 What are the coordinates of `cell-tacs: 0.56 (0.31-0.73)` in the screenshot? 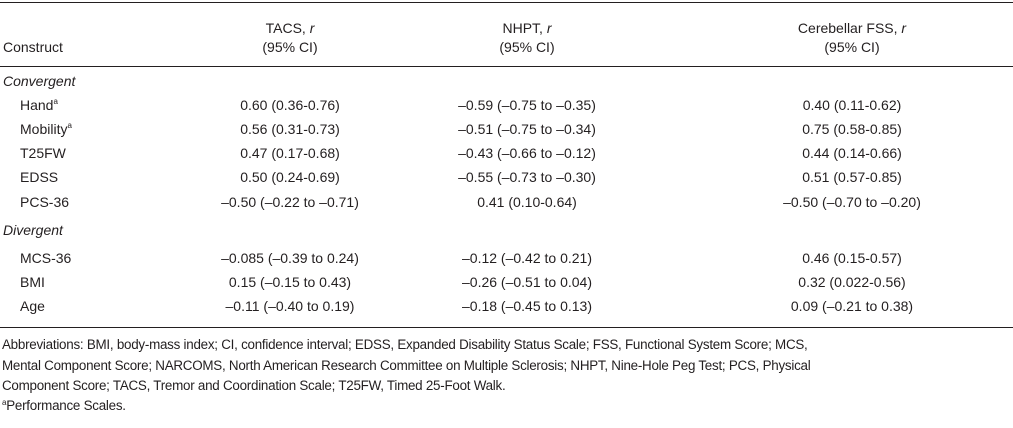 It's located at (290, 129).